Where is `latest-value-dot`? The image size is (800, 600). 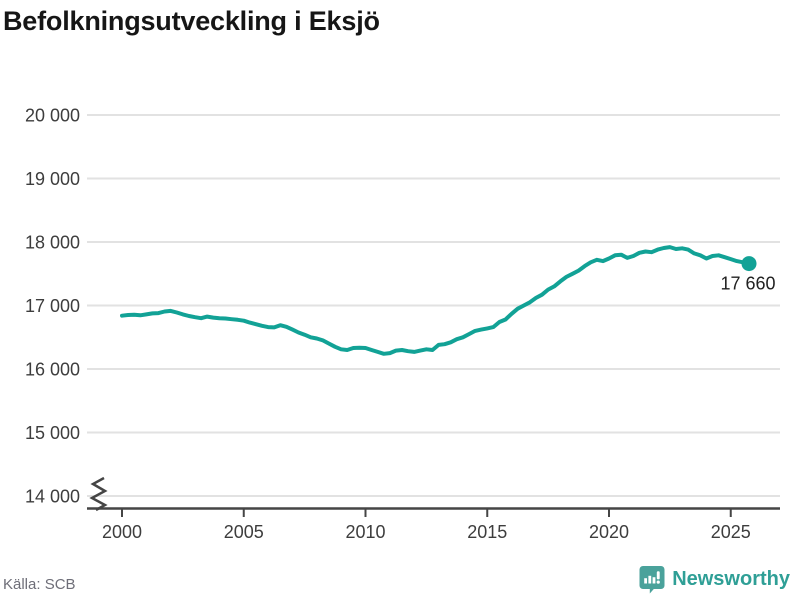
latest-value-dot is located at coordinates (749, 264).